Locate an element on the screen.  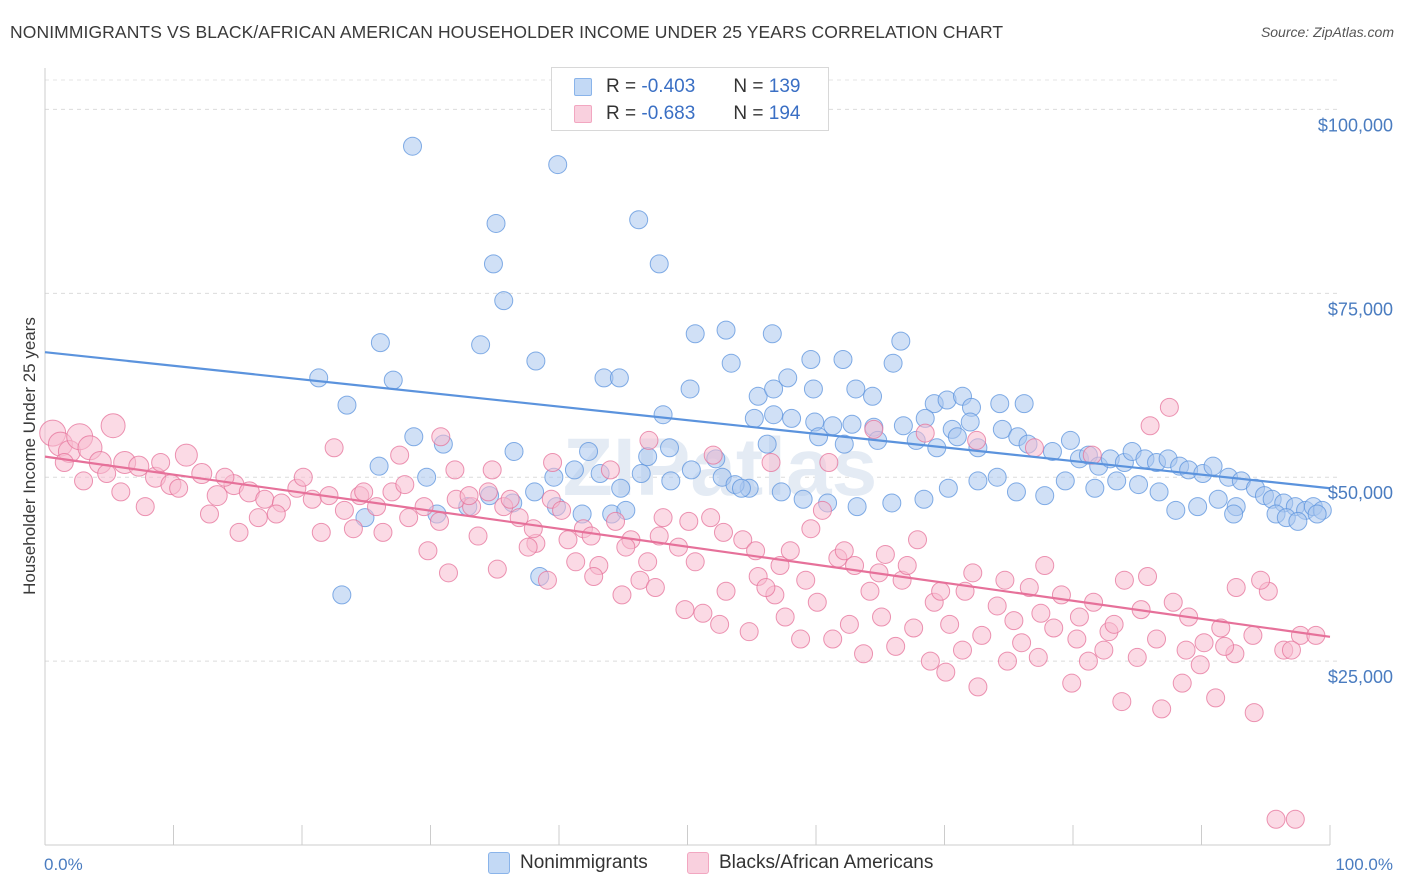
stats-legend: R = -0.403 N = 139 R = -0.683 N = 194 is located at coordinates (690, 99).